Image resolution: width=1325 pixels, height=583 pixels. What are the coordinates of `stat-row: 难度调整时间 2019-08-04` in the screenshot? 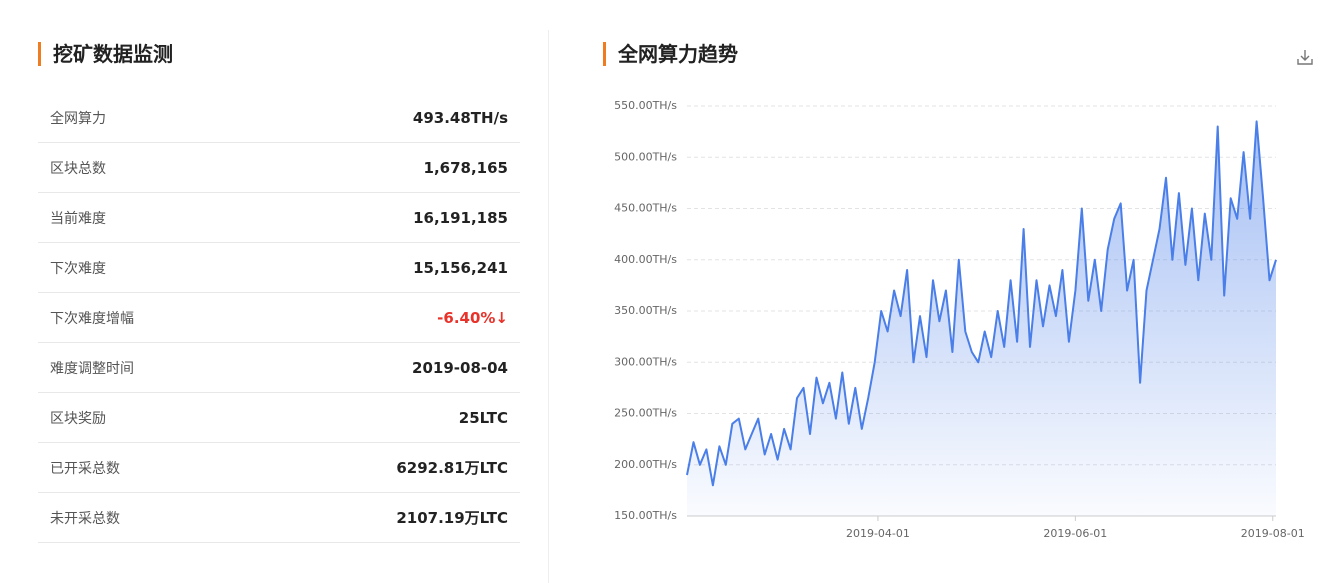 It's located at (279, 368).